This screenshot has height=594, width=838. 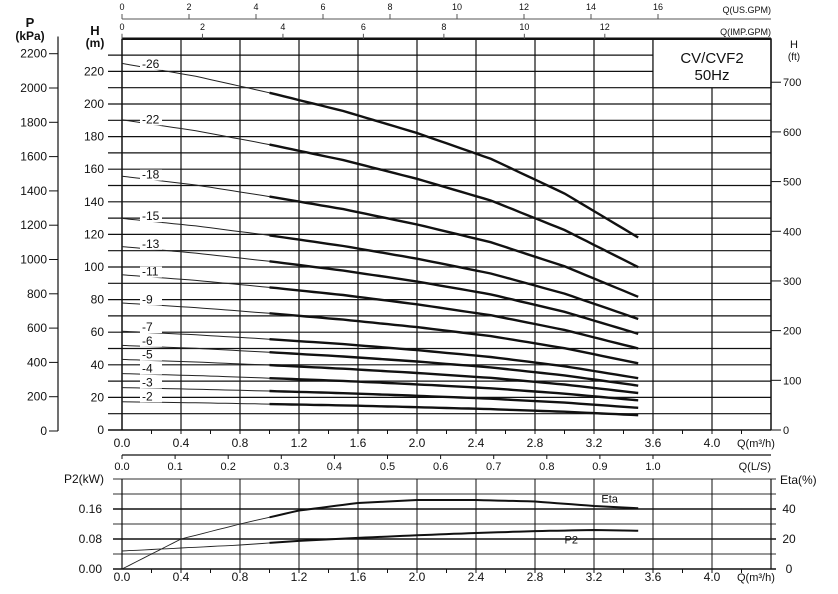 I want to click on us-gpm-tick-label: 12, so click(x=524, y=7).